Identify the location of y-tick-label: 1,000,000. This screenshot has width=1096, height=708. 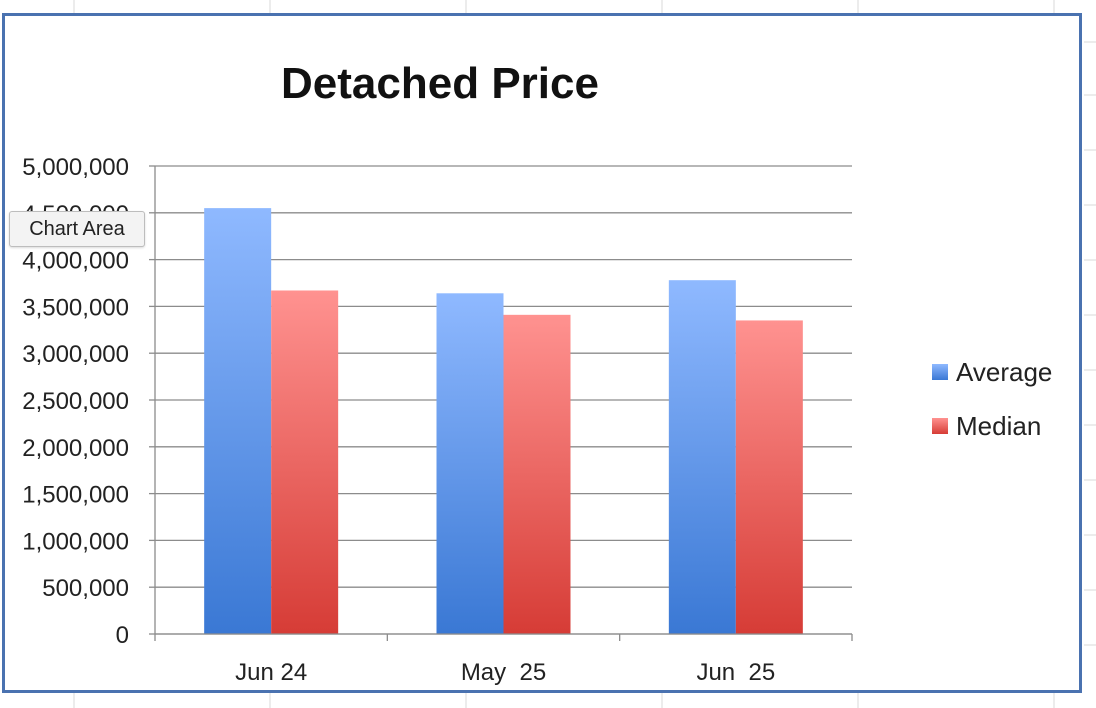
(75, 541).